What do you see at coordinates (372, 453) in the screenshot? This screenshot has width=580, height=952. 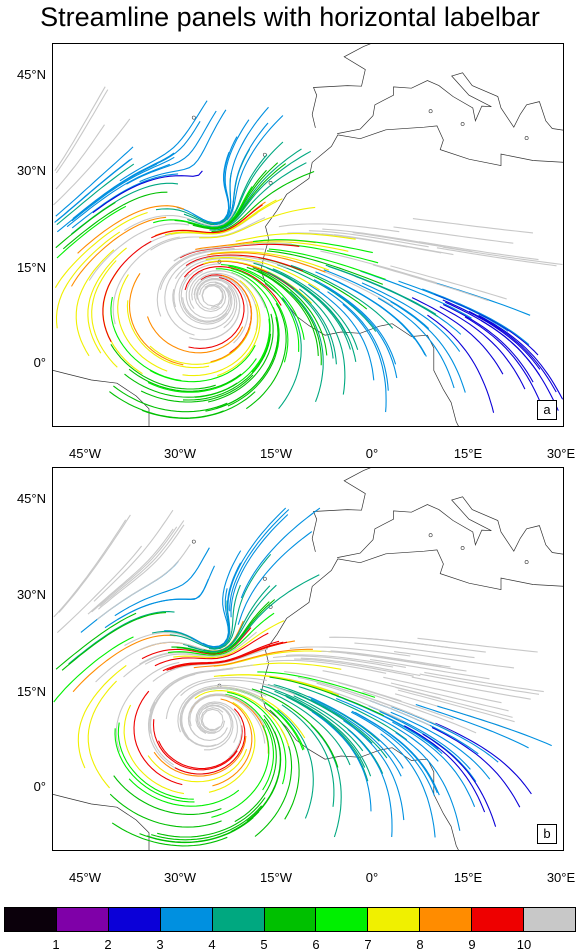 I see `x-tick-0-a: 0°` at bounding box center [372, 453].